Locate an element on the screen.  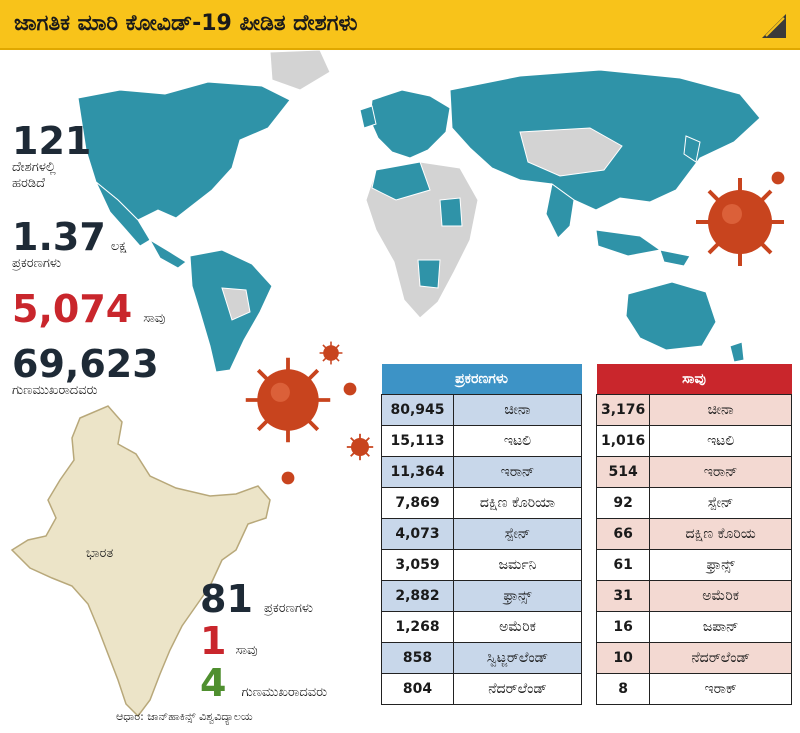
deaths-value: 1,016 is located at coordinates (623, 440).